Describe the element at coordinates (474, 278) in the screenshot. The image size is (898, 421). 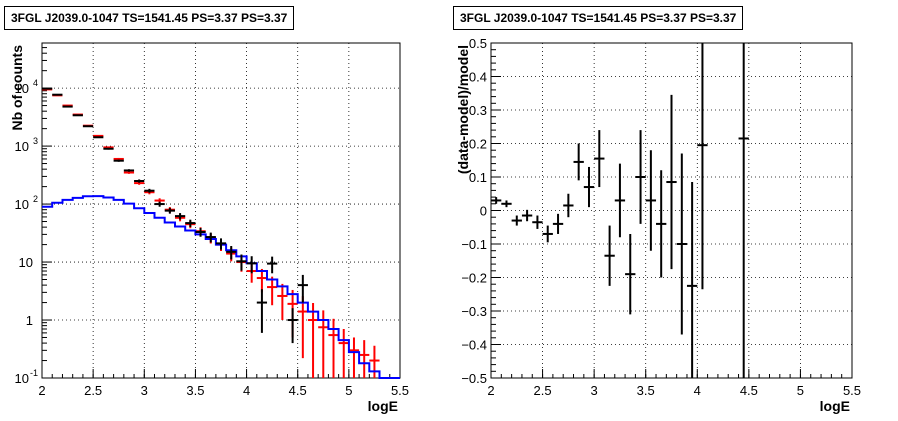
I see `y-tick-label: −0.2` at that location.